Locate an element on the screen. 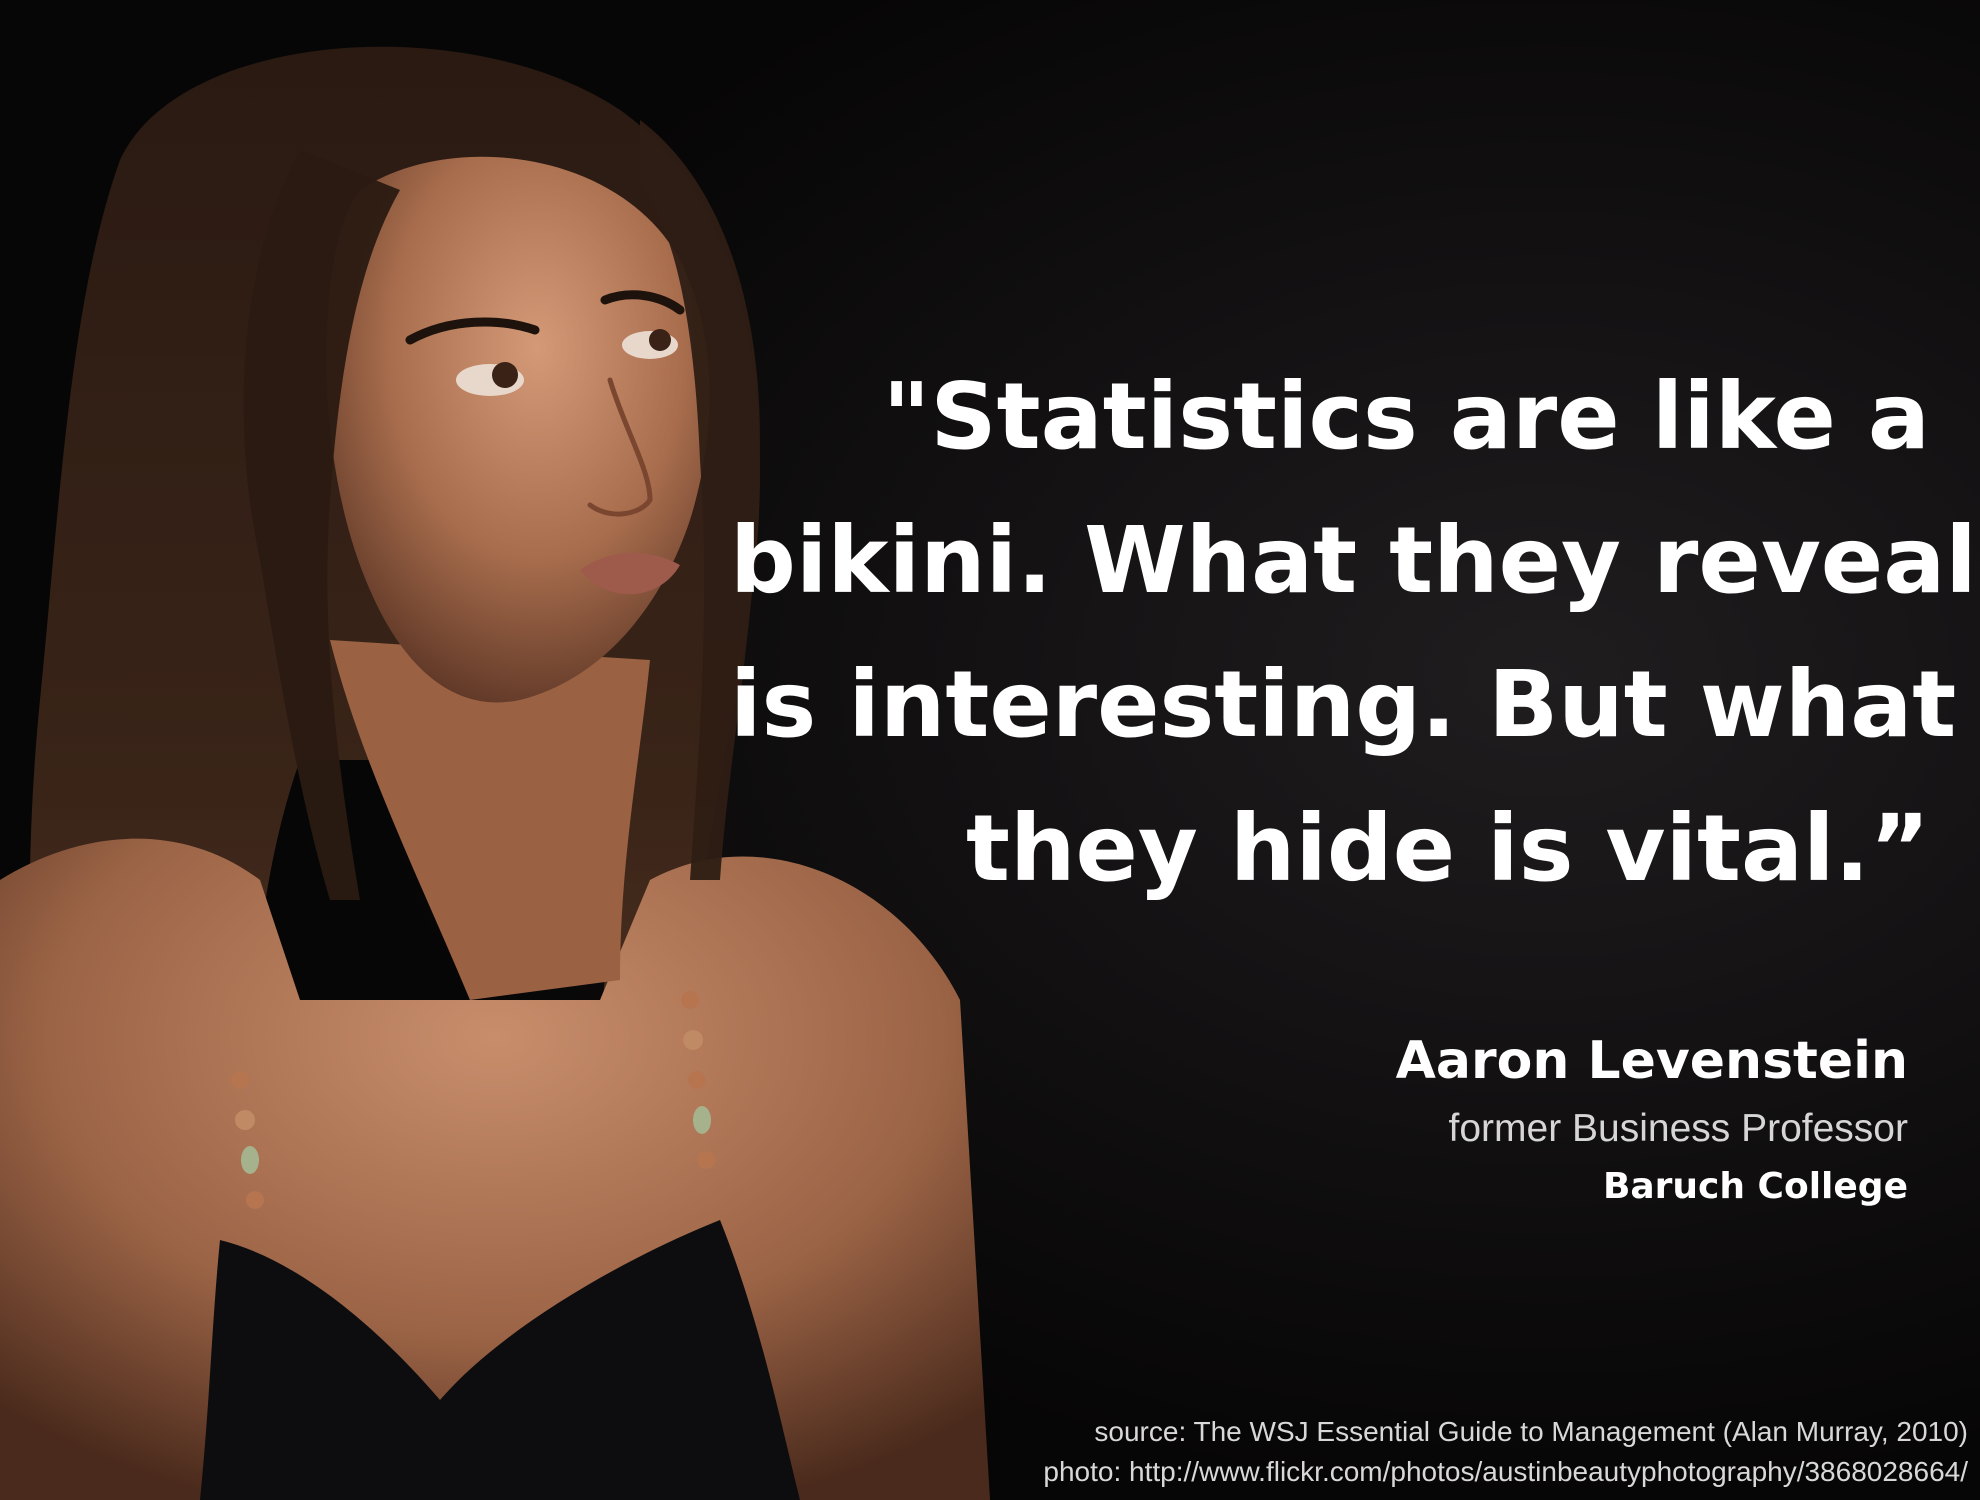  author-name: Aaron Levenstein is located at coordinates (1651, 1061).